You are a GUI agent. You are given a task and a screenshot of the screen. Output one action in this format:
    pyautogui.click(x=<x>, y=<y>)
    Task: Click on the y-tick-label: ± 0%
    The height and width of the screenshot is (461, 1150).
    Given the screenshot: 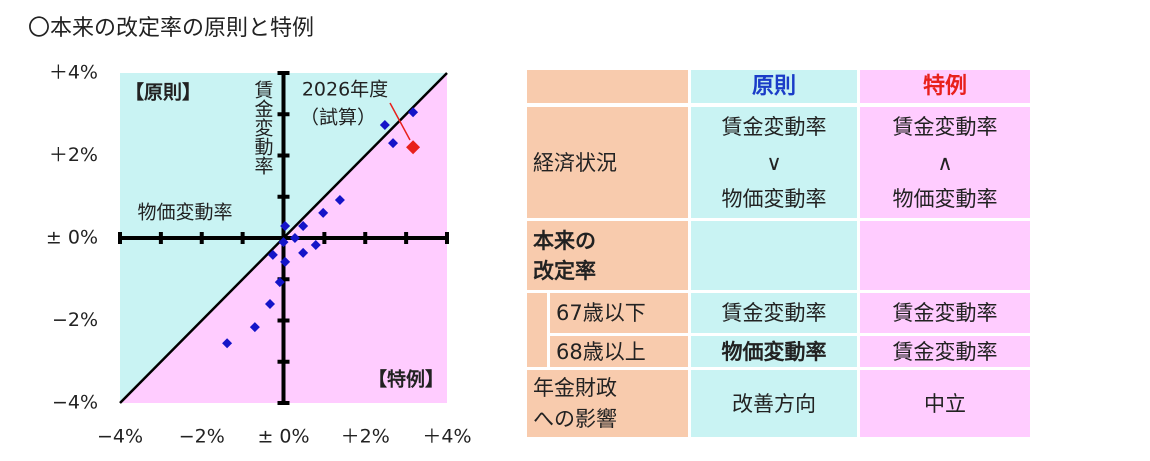 What is the action you would take?
    pyautogui.click(x=72, y=238)
    